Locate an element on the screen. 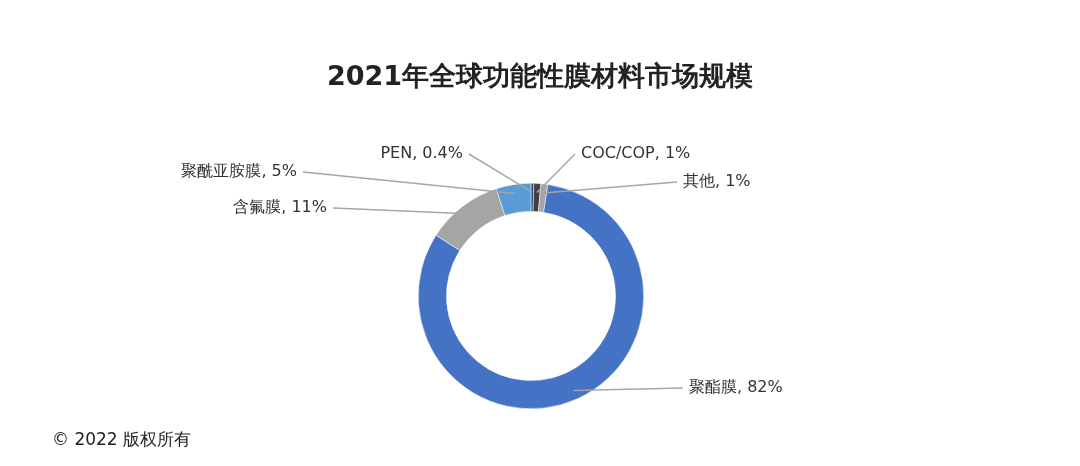 This screenshot has width=1080, height=466. slice-label: 其他, 1% is located at coordinates (717, 181).